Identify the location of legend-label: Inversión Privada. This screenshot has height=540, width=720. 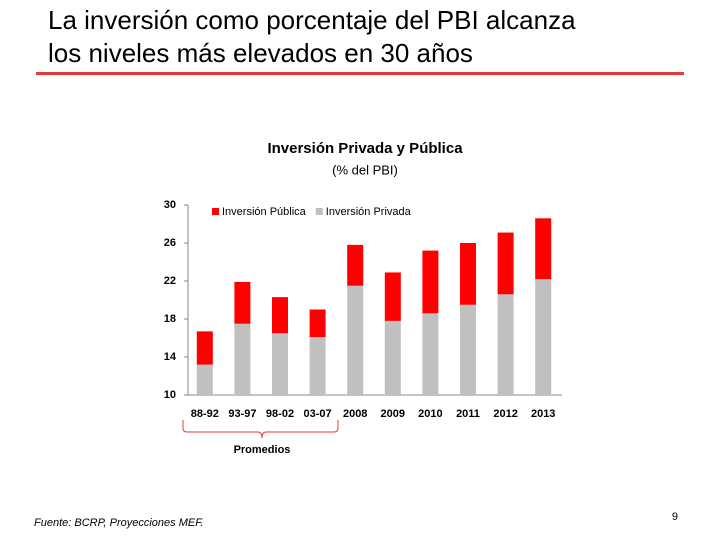
(369, 212).